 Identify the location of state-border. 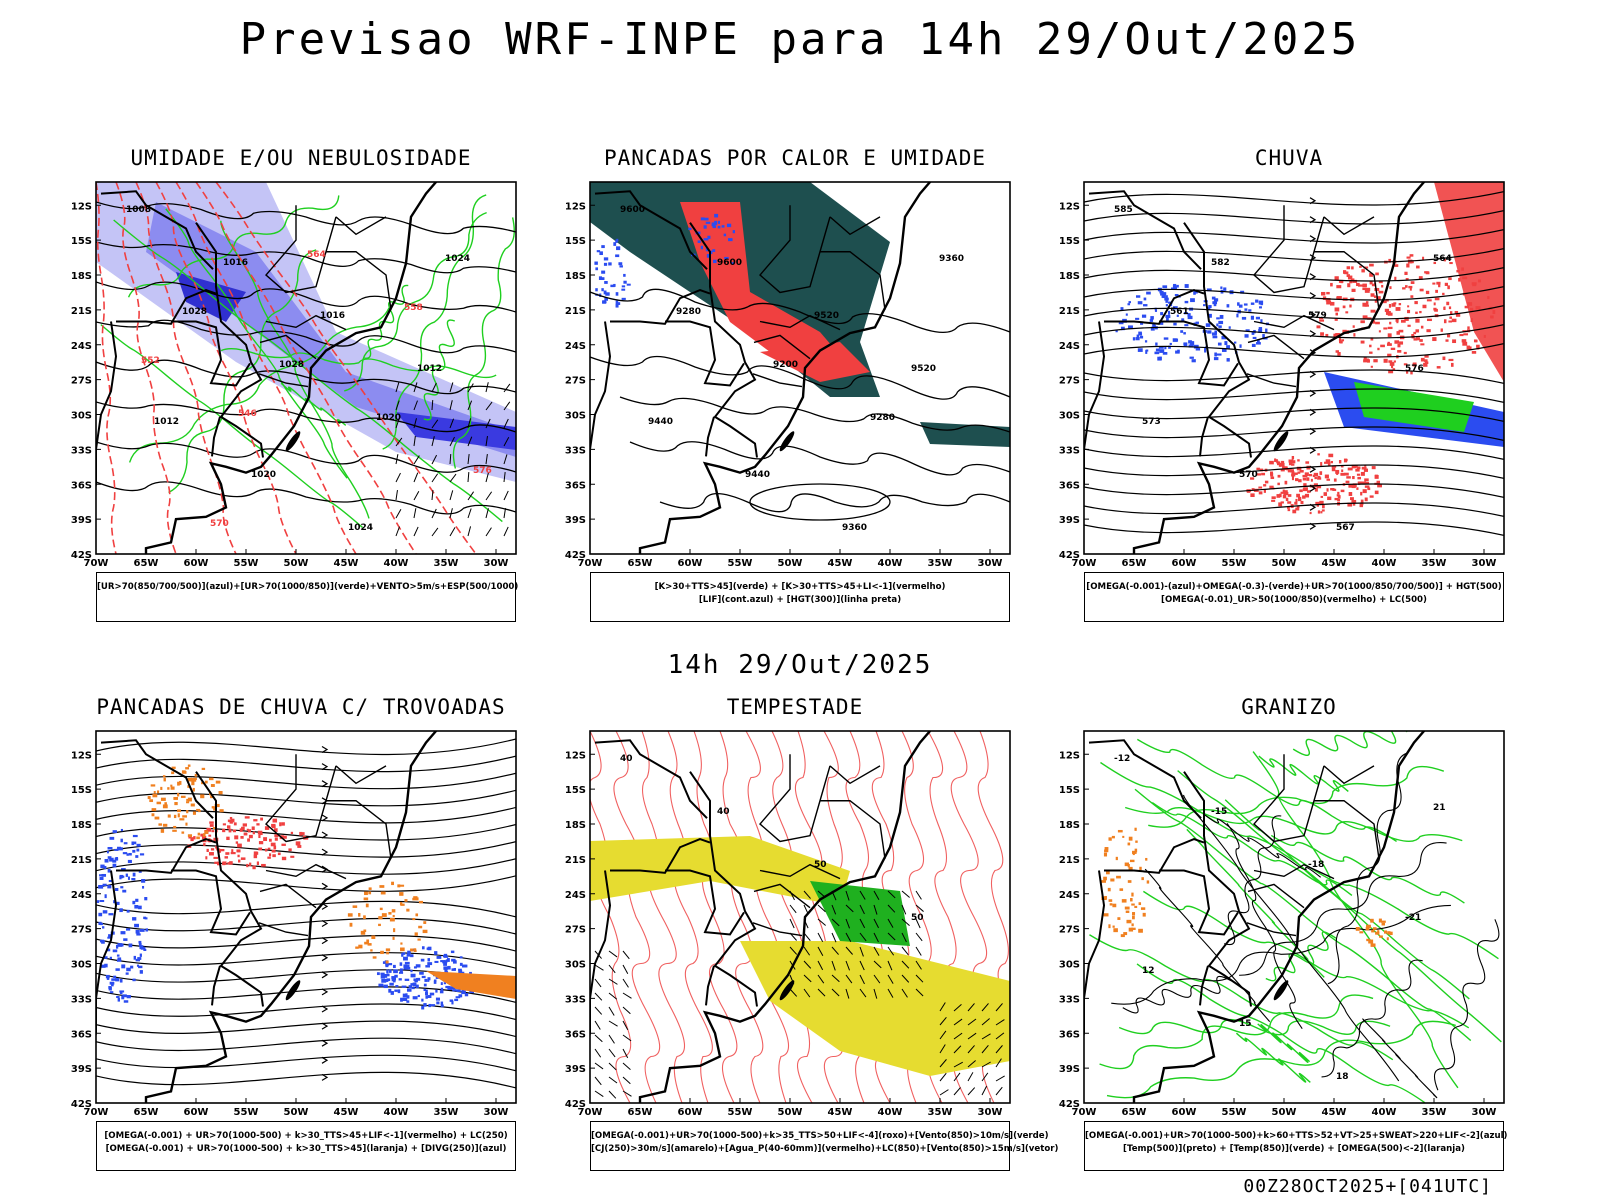
(283, 929).